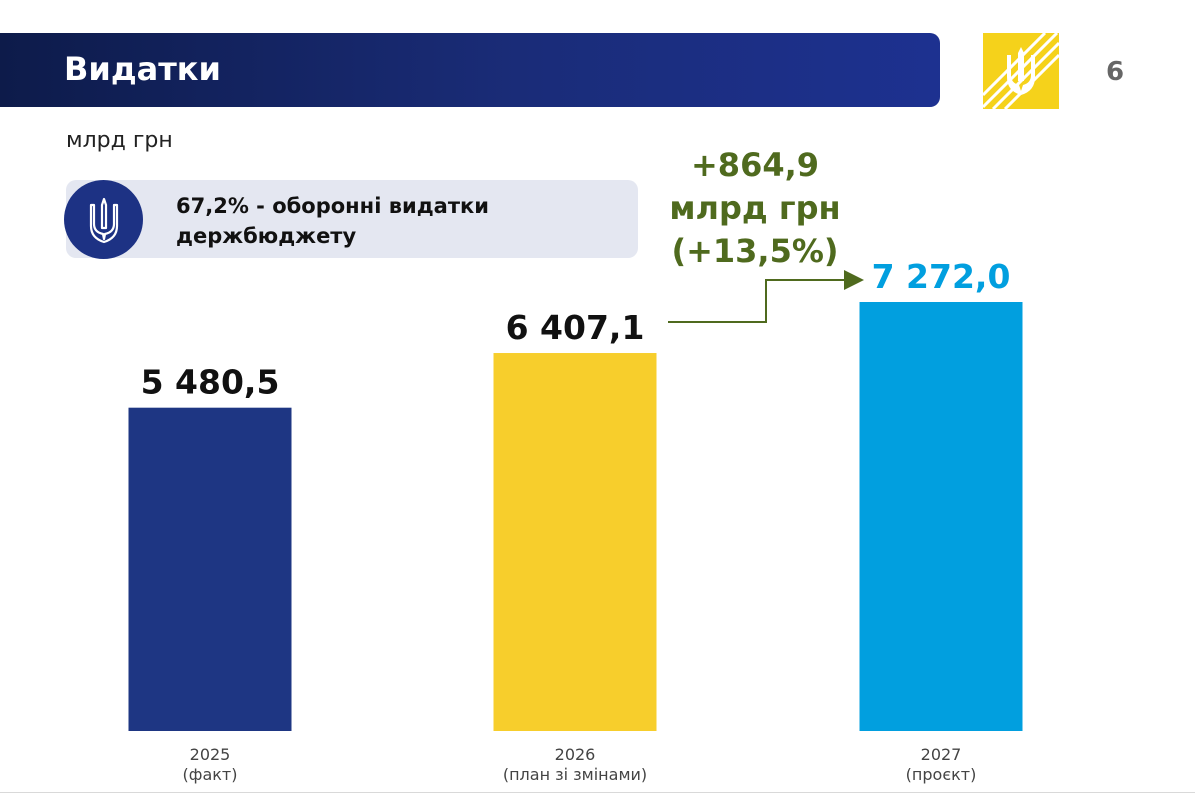  I want to click on title-banner, so click(470, 70).